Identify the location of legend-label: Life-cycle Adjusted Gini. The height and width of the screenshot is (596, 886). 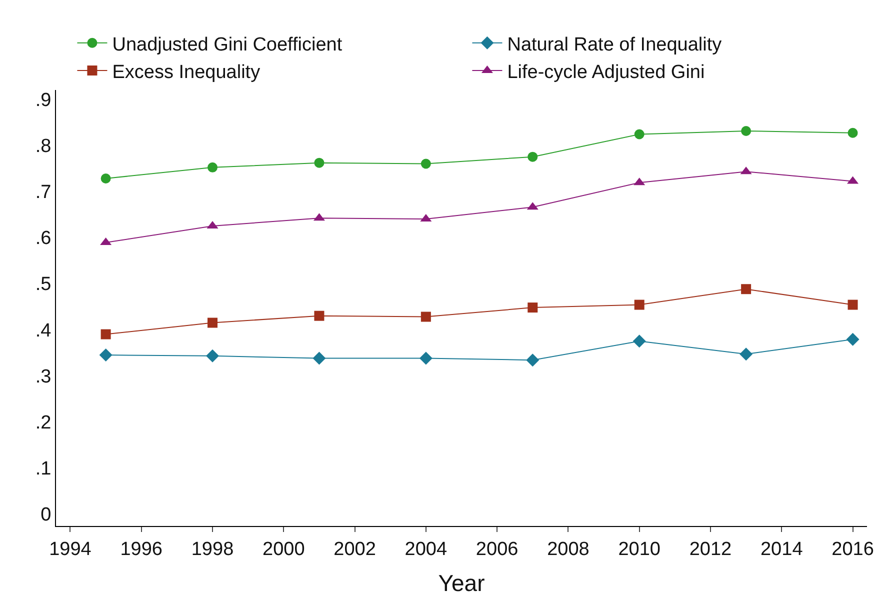
(606, 72).